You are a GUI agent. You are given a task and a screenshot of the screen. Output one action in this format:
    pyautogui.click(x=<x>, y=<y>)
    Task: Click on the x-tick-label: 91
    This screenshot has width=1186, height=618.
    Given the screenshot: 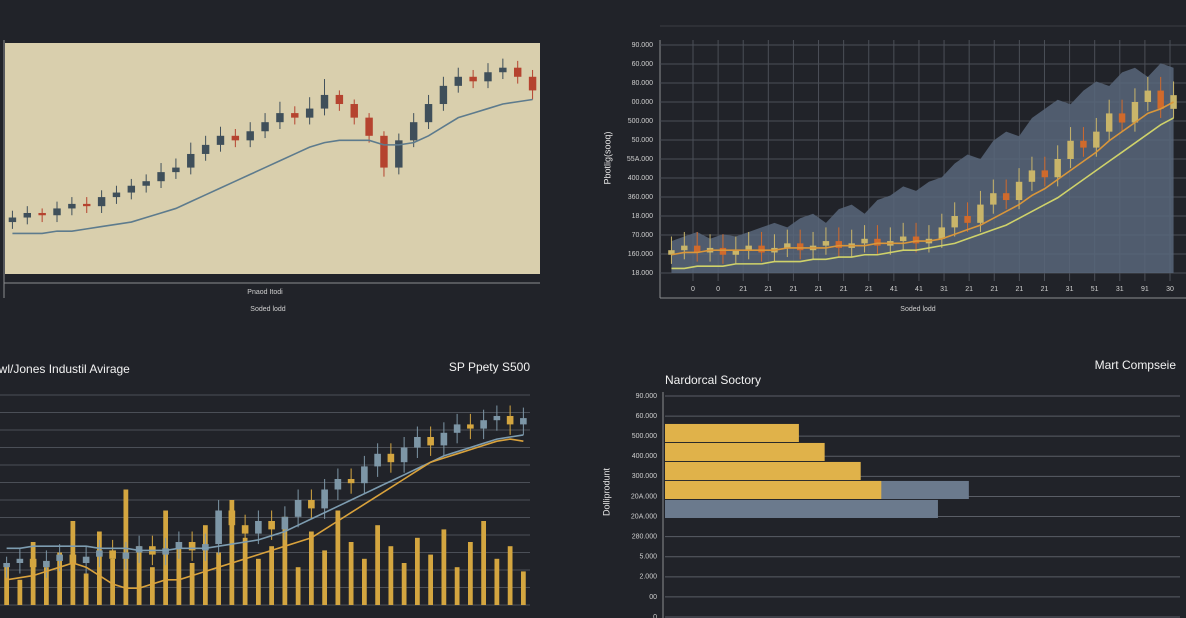 What is the action you would take?
    pyautogui.click(x=1145, y=289)
    